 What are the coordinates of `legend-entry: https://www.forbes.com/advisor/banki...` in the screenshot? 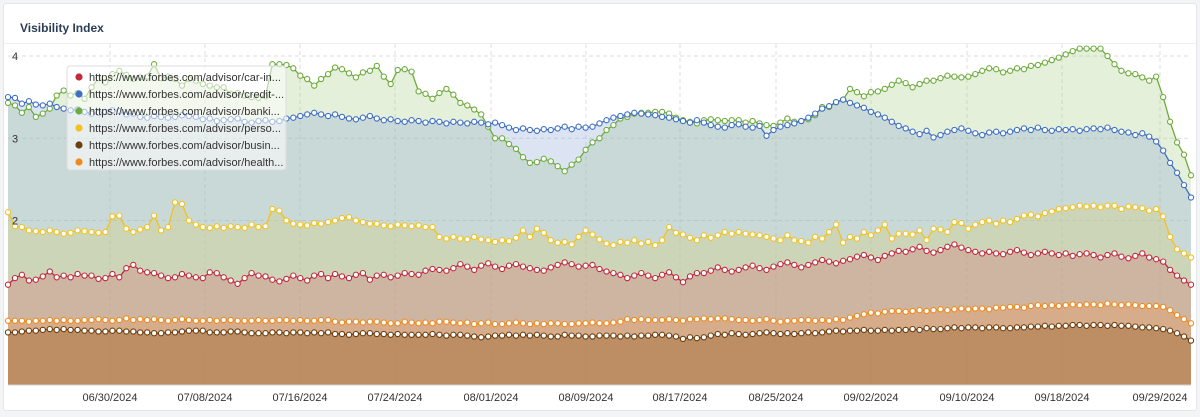 It's located at (184, 112).